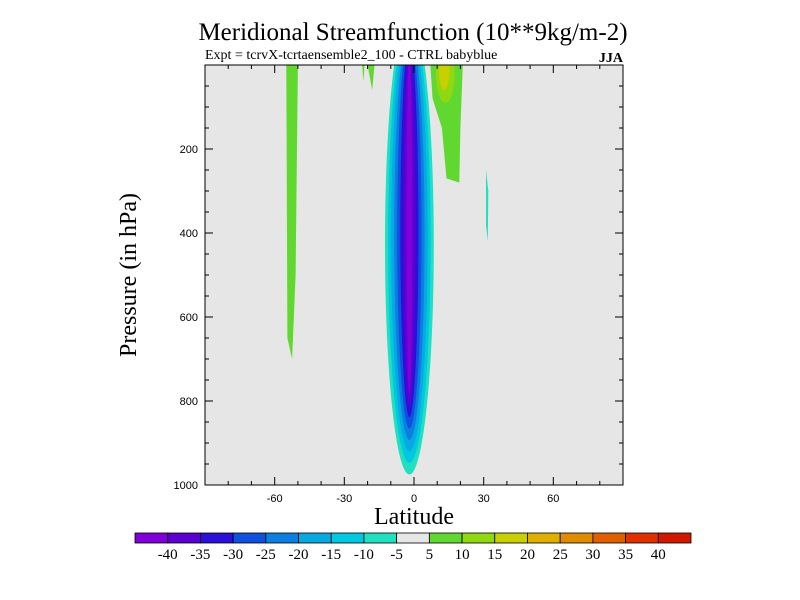 This screenshot has height=600, width=800. I want to click on y-tick-label: 200, so click(189, 150).